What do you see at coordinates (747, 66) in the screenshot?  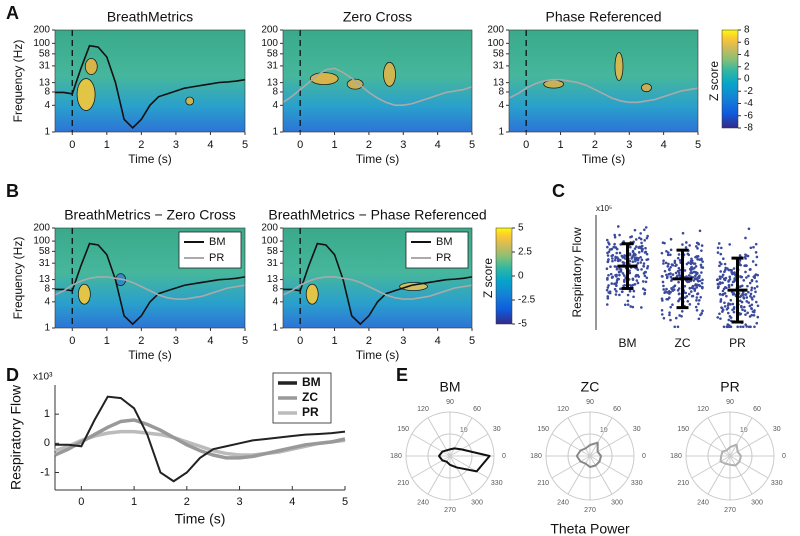 I see `colorbar-tick-label: 2` at bounding box center [747, 66].